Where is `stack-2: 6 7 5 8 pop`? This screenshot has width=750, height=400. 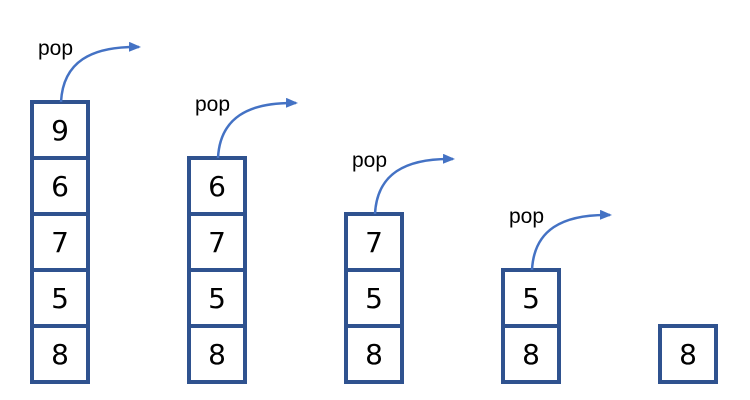 stack-2: 6 7 5 8 pop is located at coordinates (242, 238).